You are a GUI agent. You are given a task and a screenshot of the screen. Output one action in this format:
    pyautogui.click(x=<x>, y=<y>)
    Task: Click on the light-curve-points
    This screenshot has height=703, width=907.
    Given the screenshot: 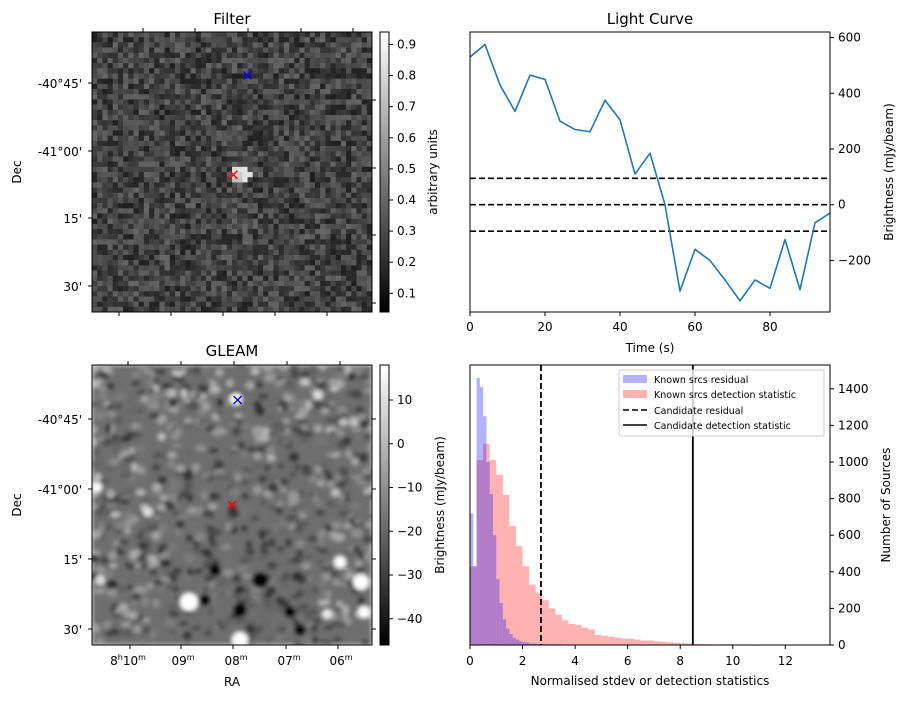 What is the action you would take?
    pyautogui.click(x=650, y=173)
    